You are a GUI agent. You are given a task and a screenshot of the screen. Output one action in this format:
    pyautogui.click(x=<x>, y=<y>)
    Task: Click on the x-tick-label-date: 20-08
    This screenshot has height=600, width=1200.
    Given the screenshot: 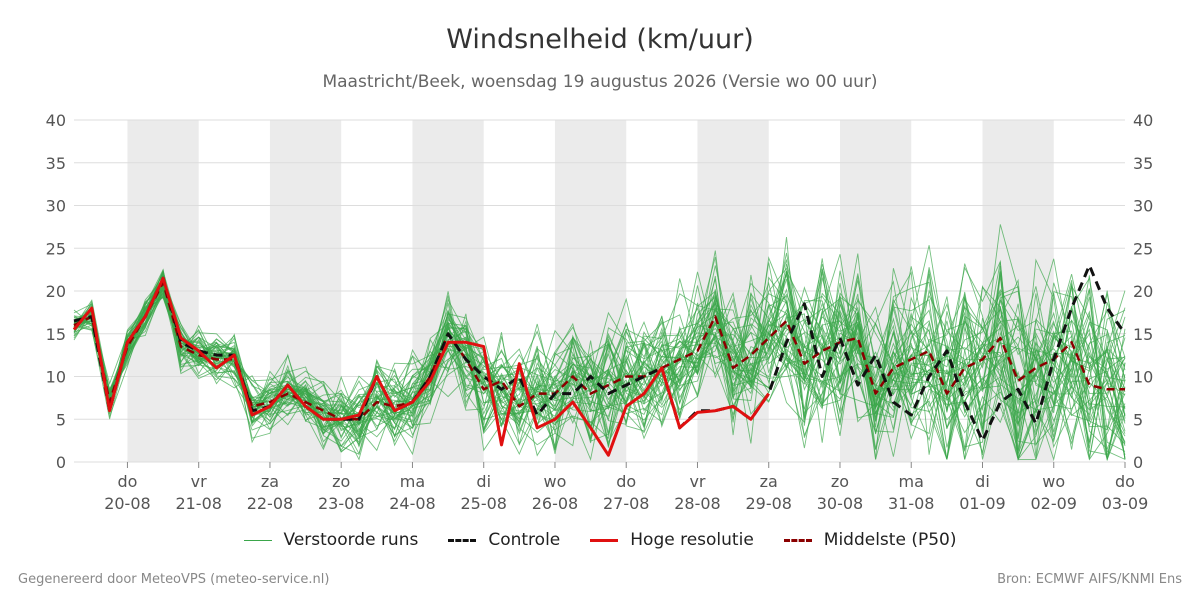 What is the action you would take?
    pyautogui.click(x=127, y=503)
    